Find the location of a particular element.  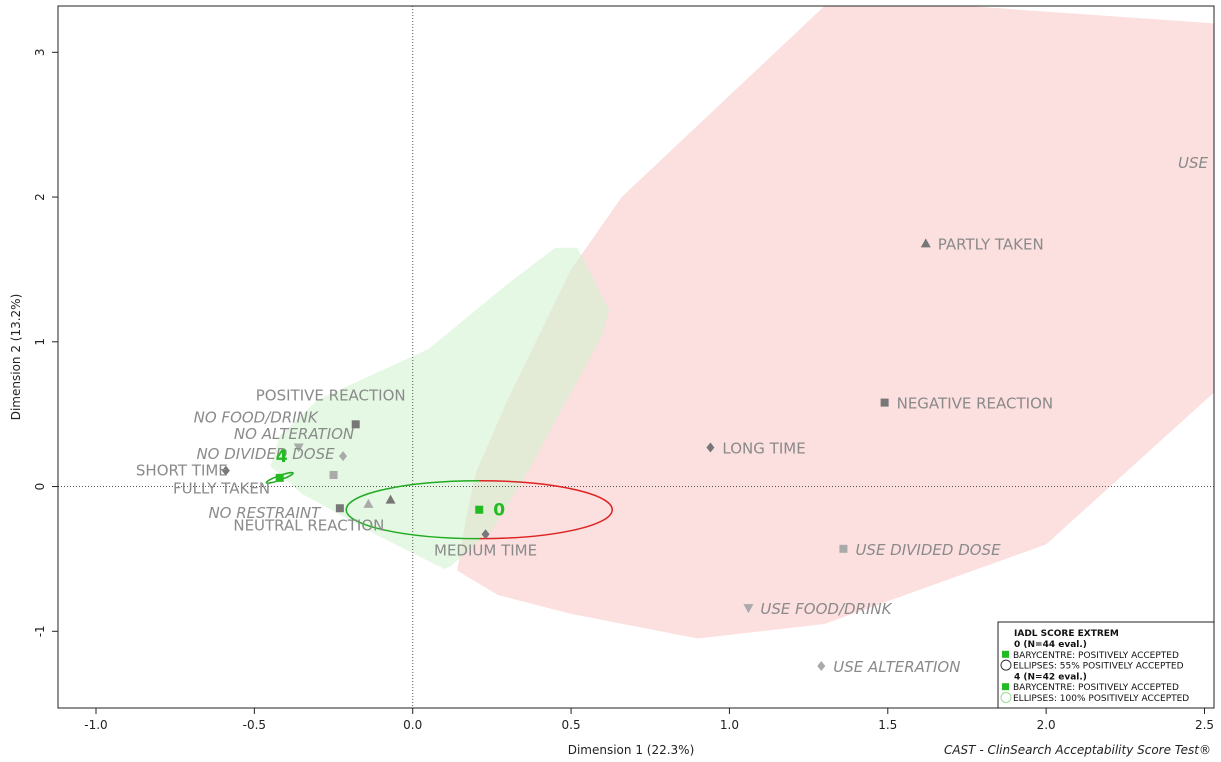

label-use-divided-dose: USE DIVIDED DOSE is located at coordinates (928, 550).